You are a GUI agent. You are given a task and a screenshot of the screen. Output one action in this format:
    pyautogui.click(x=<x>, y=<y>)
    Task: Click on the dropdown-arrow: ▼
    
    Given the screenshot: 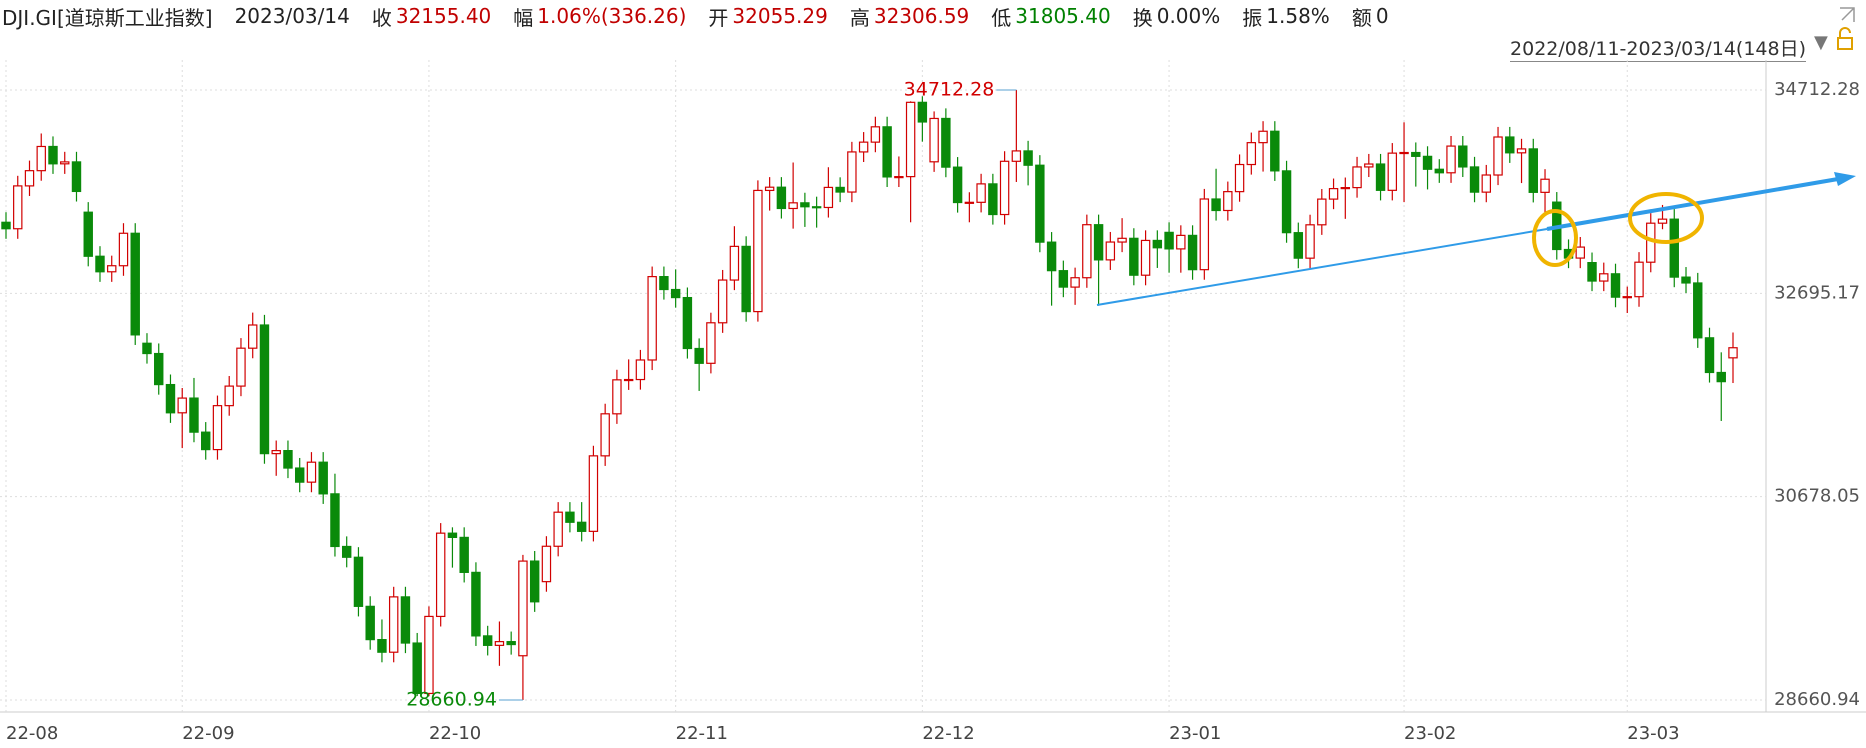 What is the action you would take?
    pyautogui.click(x=1821, y=42)
    